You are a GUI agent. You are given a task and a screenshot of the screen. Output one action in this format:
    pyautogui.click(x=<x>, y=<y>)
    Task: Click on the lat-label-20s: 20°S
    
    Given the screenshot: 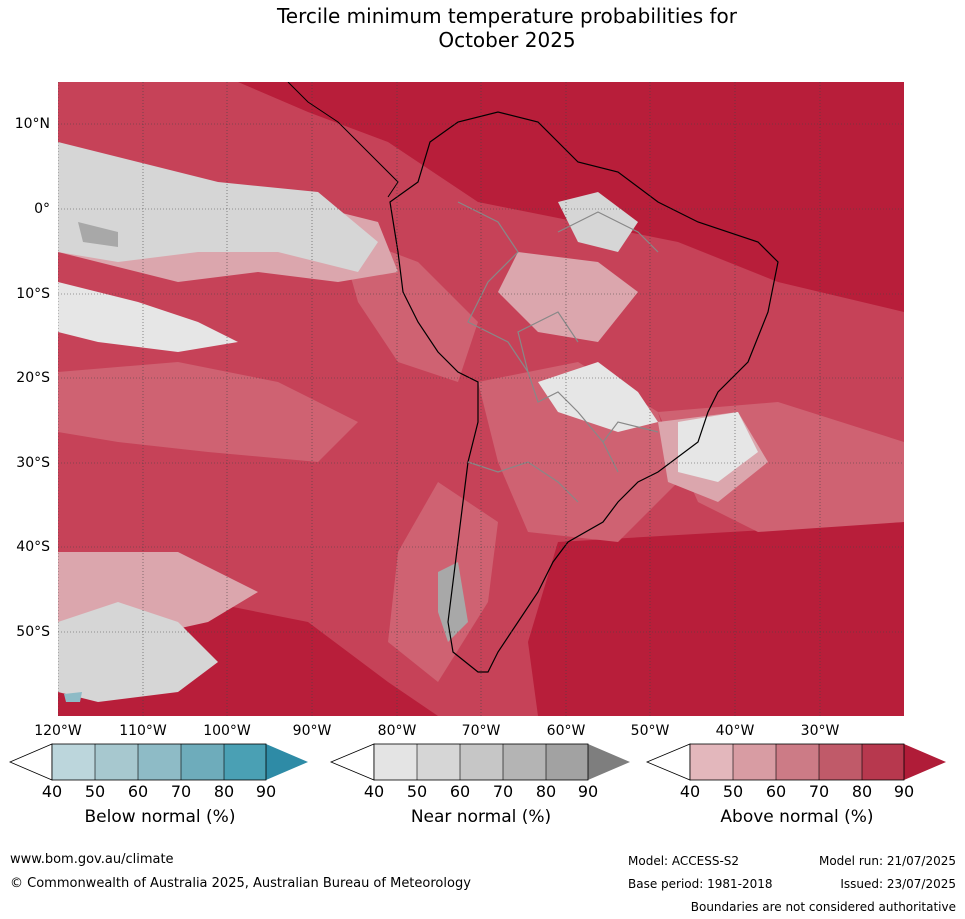 What is the action you would take?
    pyautogui.click(x=33, y=378)
    